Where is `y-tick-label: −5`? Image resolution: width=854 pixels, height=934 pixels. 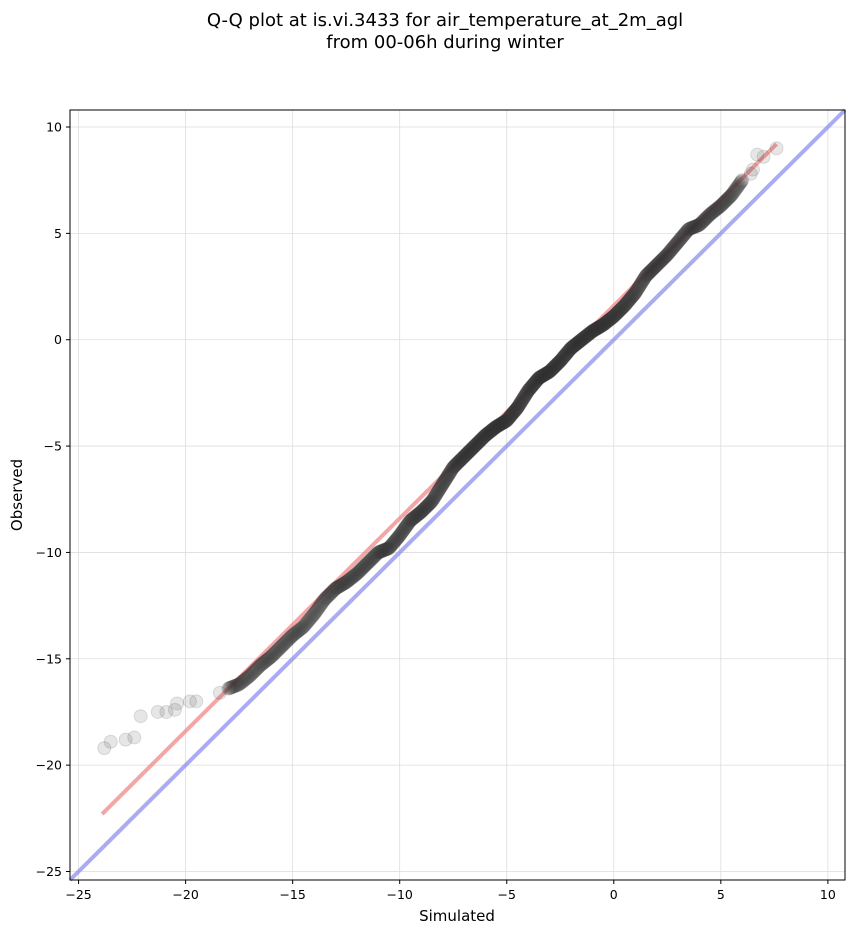 y-tick-label: −5 is located at coordinates (53, 446).